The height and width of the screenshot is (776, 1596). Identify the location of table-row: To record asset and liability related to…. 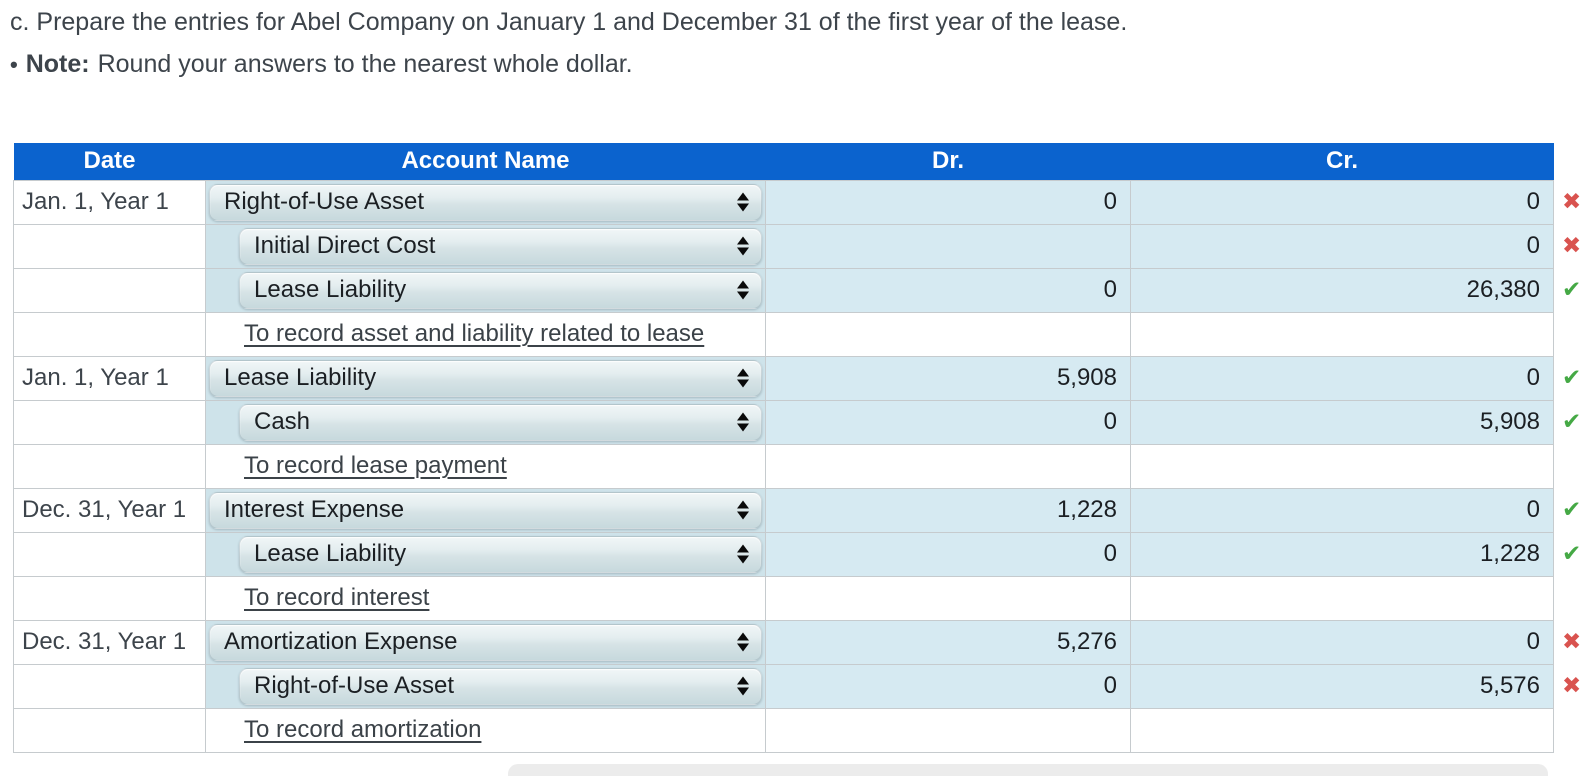
(804, 334).